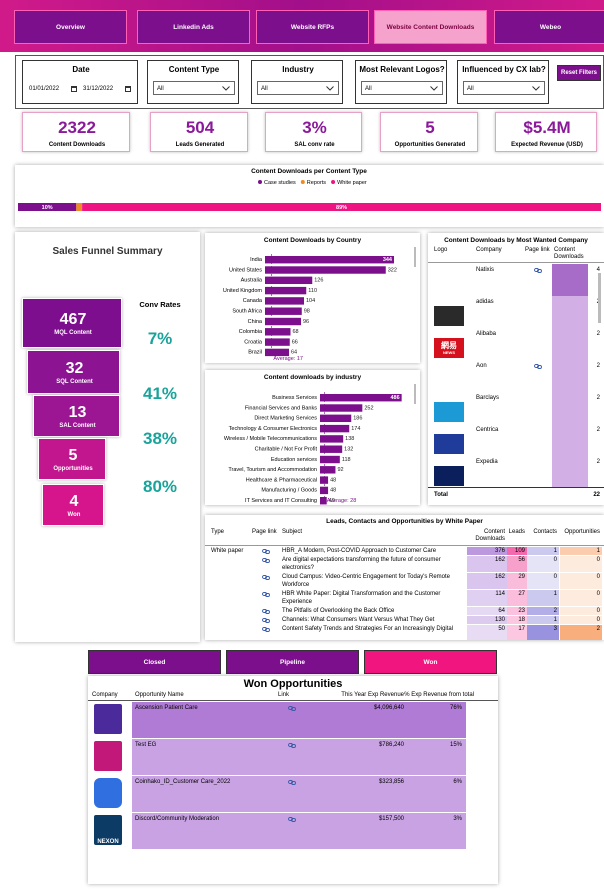 The image size is (604, 892). What do you see at coordinates (430, 27) in the screenshot?
I see `nav-tab: Website Content Downloads` at bounding box center [430, 27].